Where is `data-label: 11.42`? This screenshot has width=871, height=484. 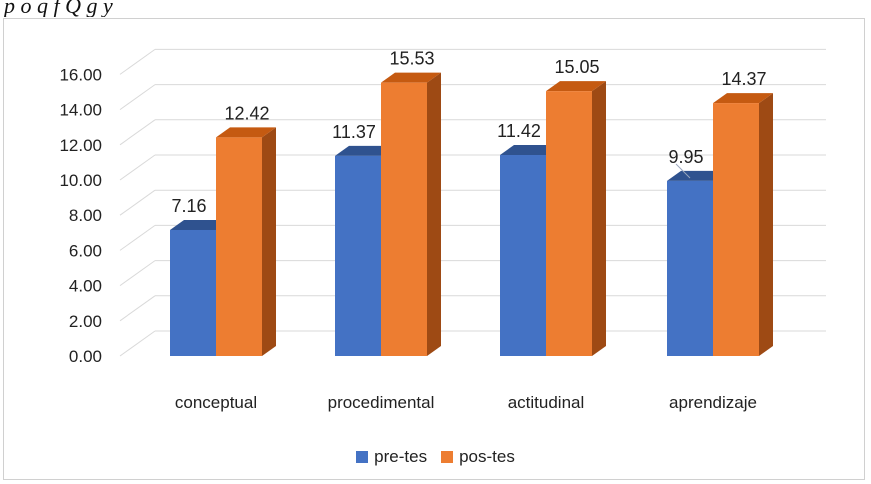 data-label: 11.42 is located at coordinates (519, 131).